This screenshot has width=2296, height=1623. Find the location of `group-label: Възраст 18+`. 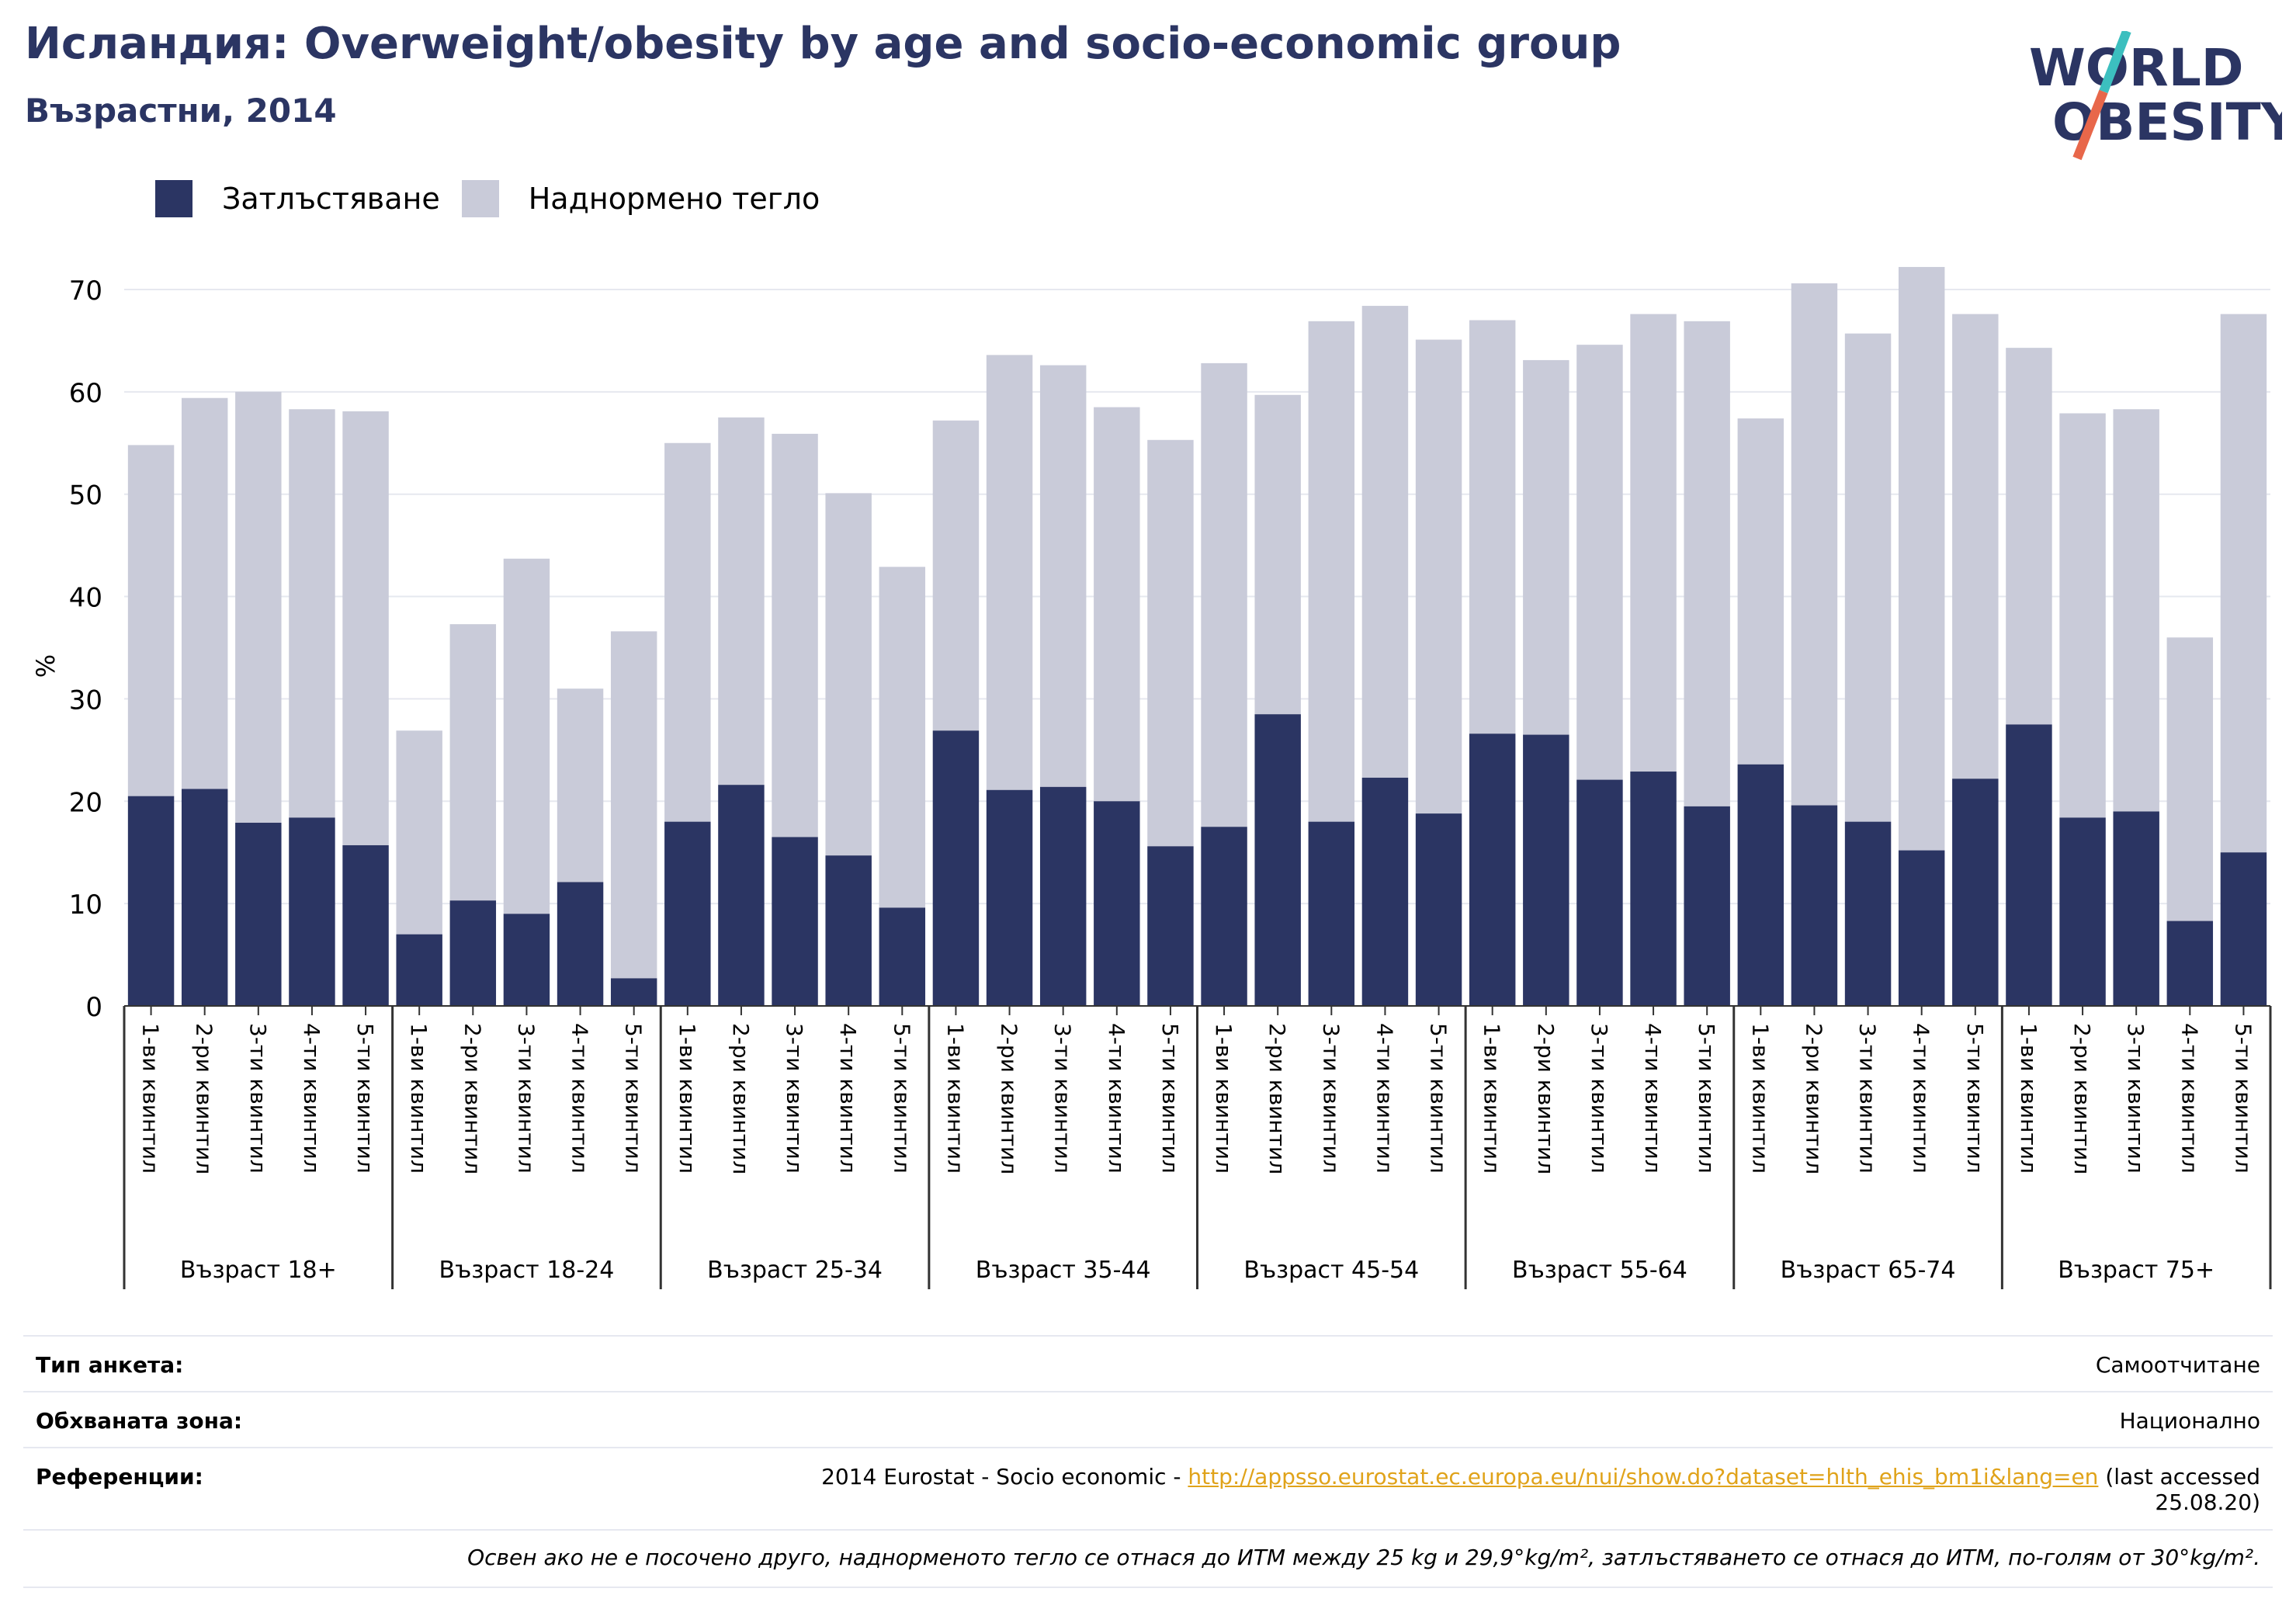

group-label: Възраст 18+ is located at coordinates (258, 1270).